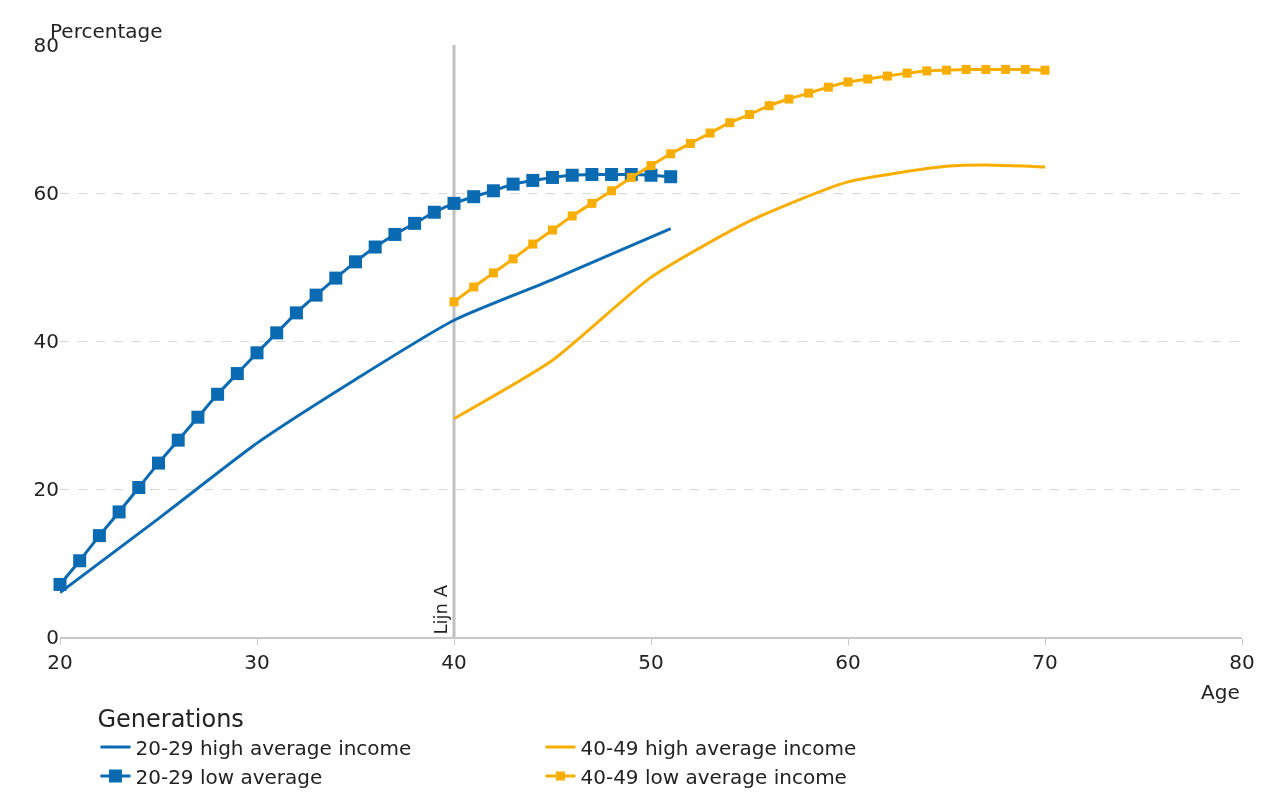 The height and width of the screenshot is (812, 1267). Describe the element at coordinates (440, 609) in the screenshot. I see `ref-line-label: Lijn A` at that location.